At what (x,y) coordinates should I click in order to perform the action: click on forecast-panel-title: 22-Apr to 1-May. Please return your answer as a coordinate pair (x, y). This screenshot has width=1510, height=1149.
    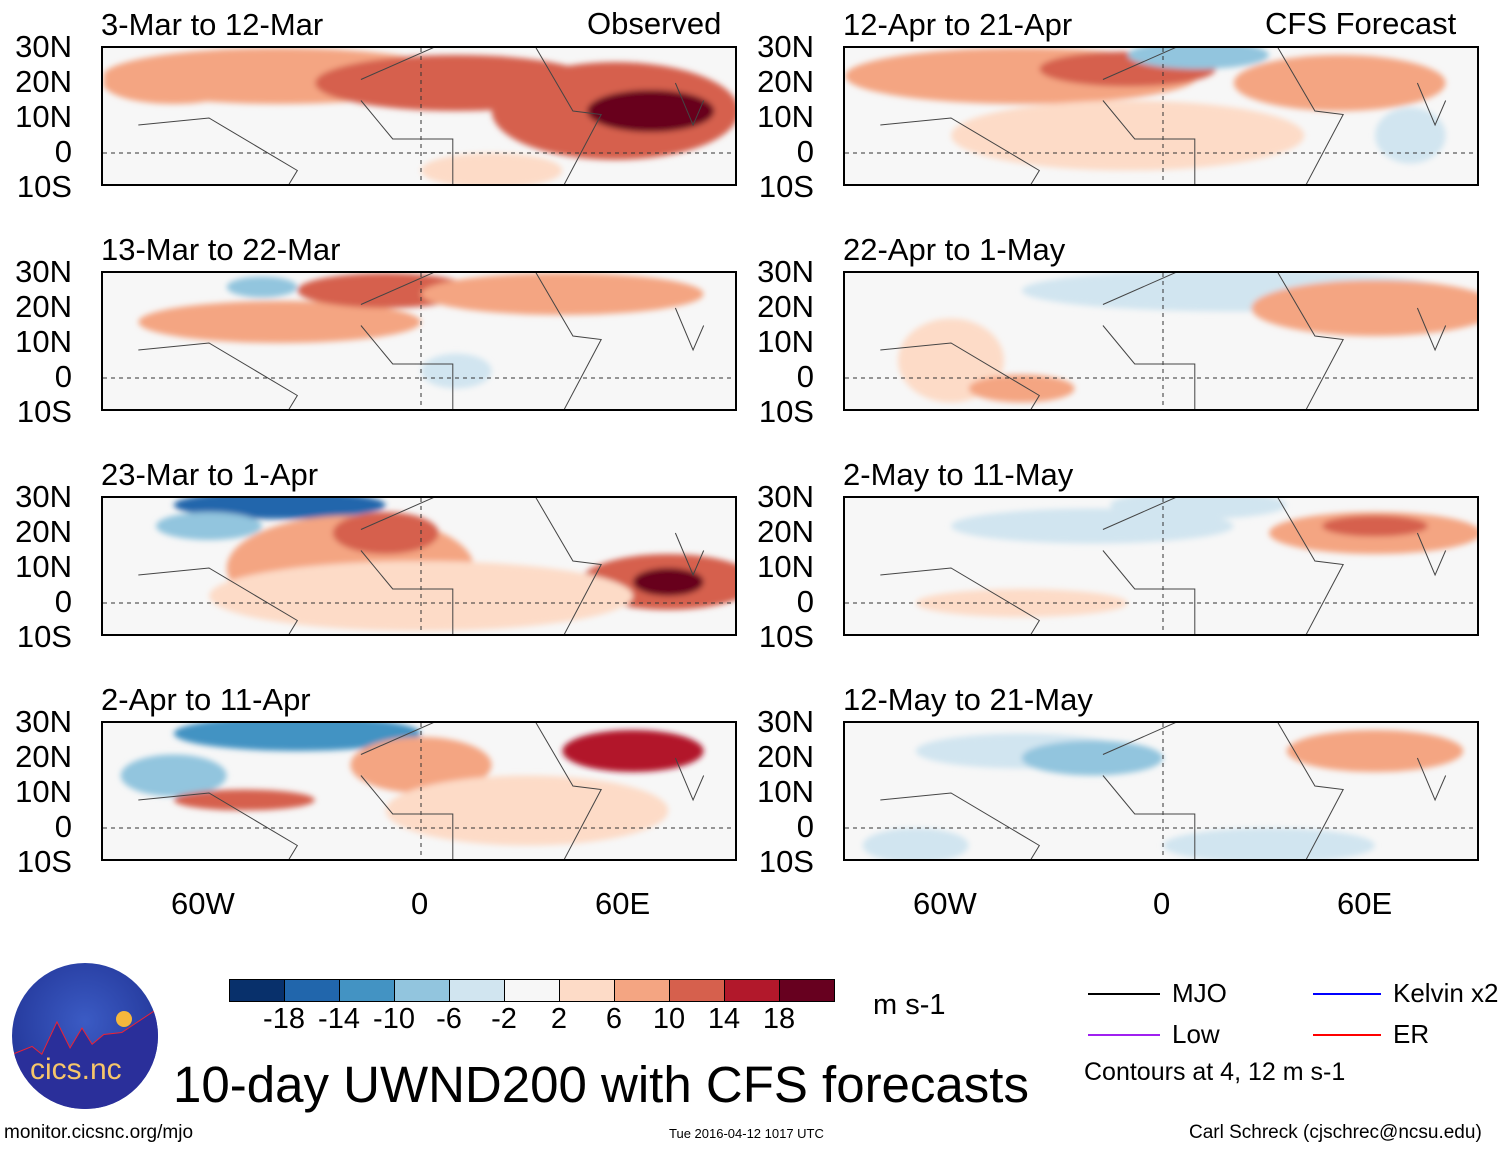
    Looking at the image, I should click on (954, 249).